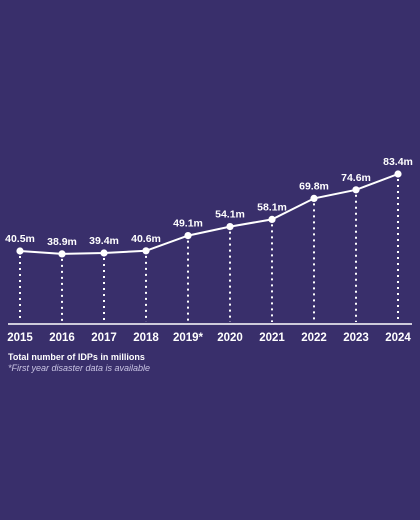  Describe the element at coordinates (272, 338) in the screenshot. I see `x-tick-label: 2021` at that location.